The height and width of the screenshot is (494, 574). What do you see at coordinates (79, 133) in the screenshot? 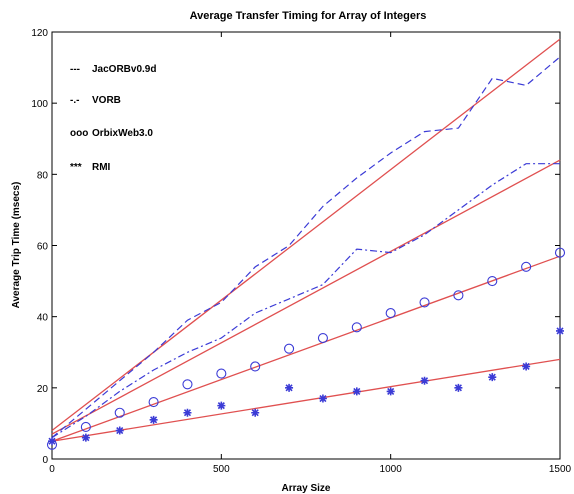
I see `legend-symbol: ooo` at bounding box center [79, 133].